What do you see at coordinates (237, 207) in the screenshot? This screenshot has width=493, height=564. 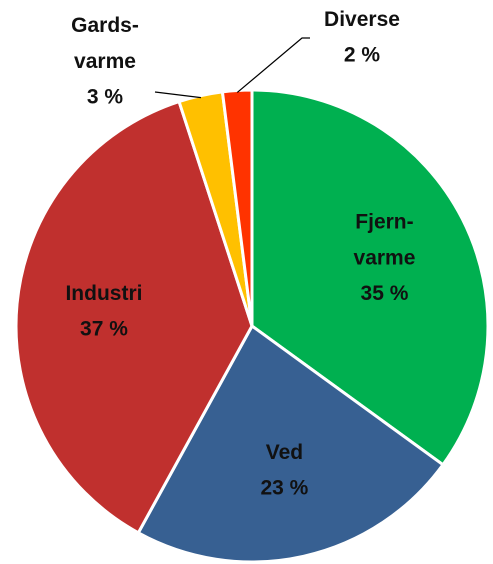 I see `pie-slice` at bounding box center [237, 207].